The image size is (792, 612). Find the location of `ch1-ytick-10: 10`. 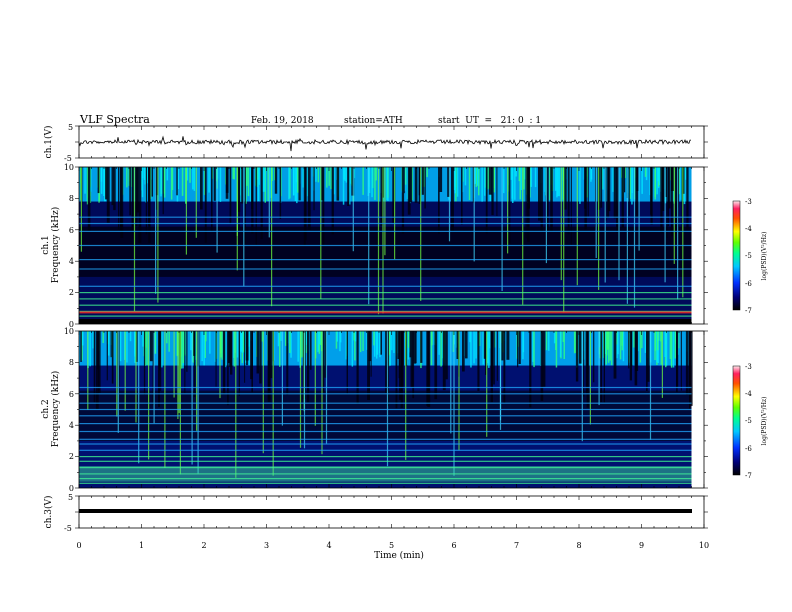

ch1-ytick-10: 10 is located at coordinates (69, 167).